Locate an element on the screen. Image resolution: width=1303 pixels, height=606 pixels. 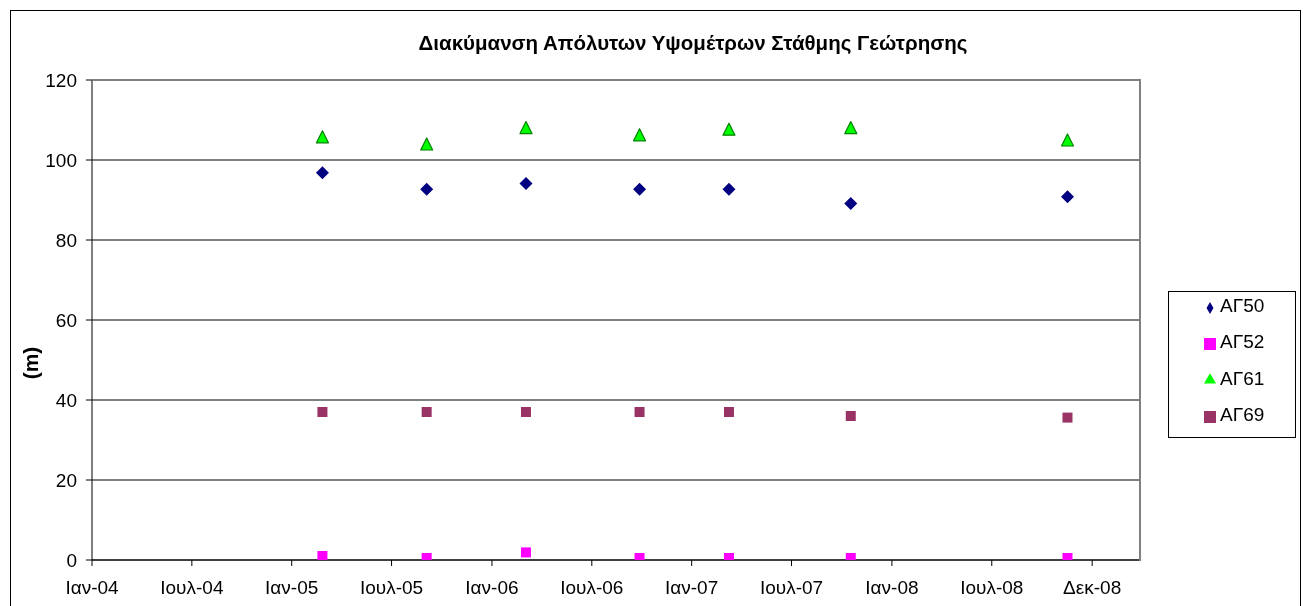
chart-title: Διακύμανση Απόλυτων Υψομέτρων Στάθμης Γεώτρησης is located at coordinates (693, 42).